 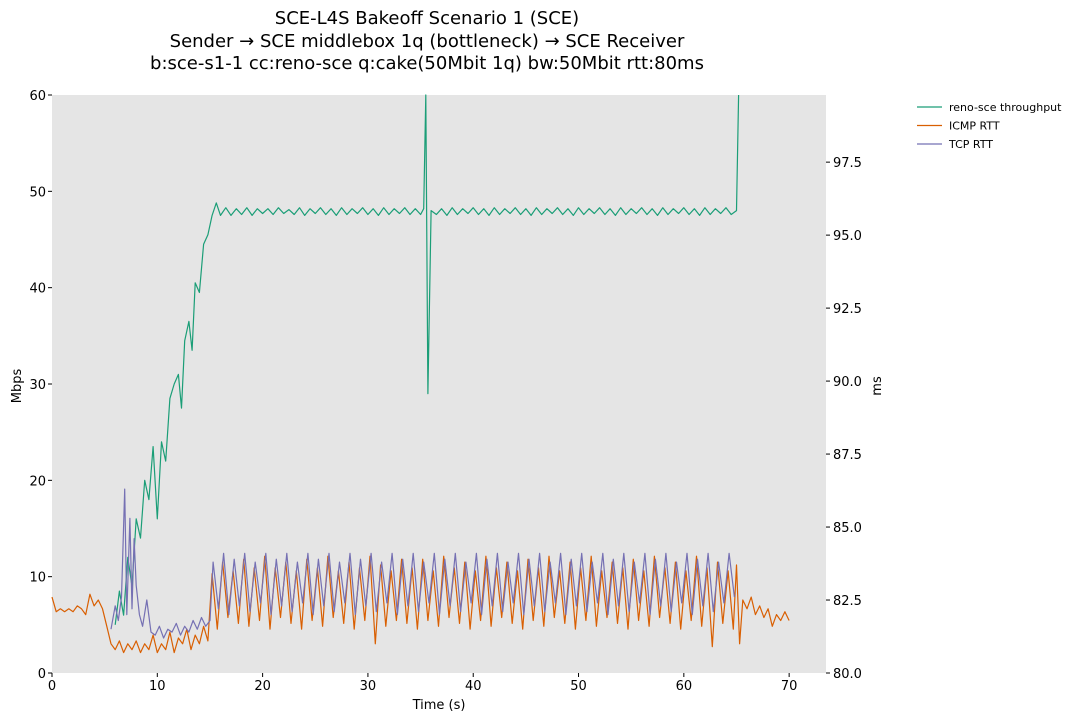 I want to click on y-right-tick-label: 95.0, so click(x=847, y=236).